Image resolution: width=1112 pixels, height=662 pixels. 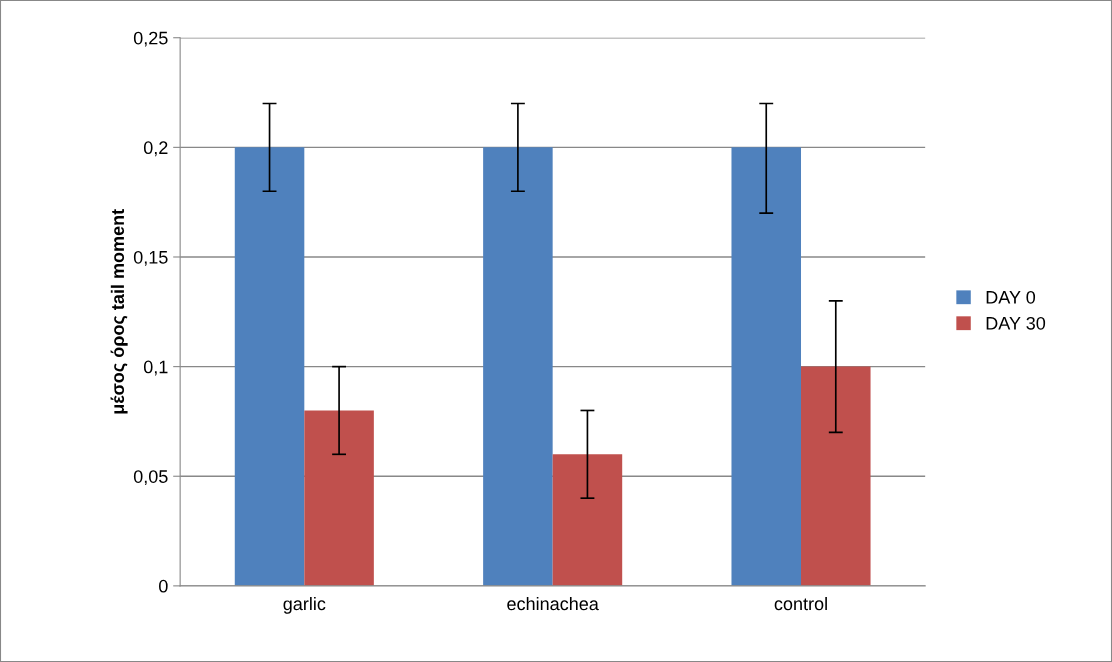 I want to click on y-tick-label: 0,2, so click(x=155, y=149).